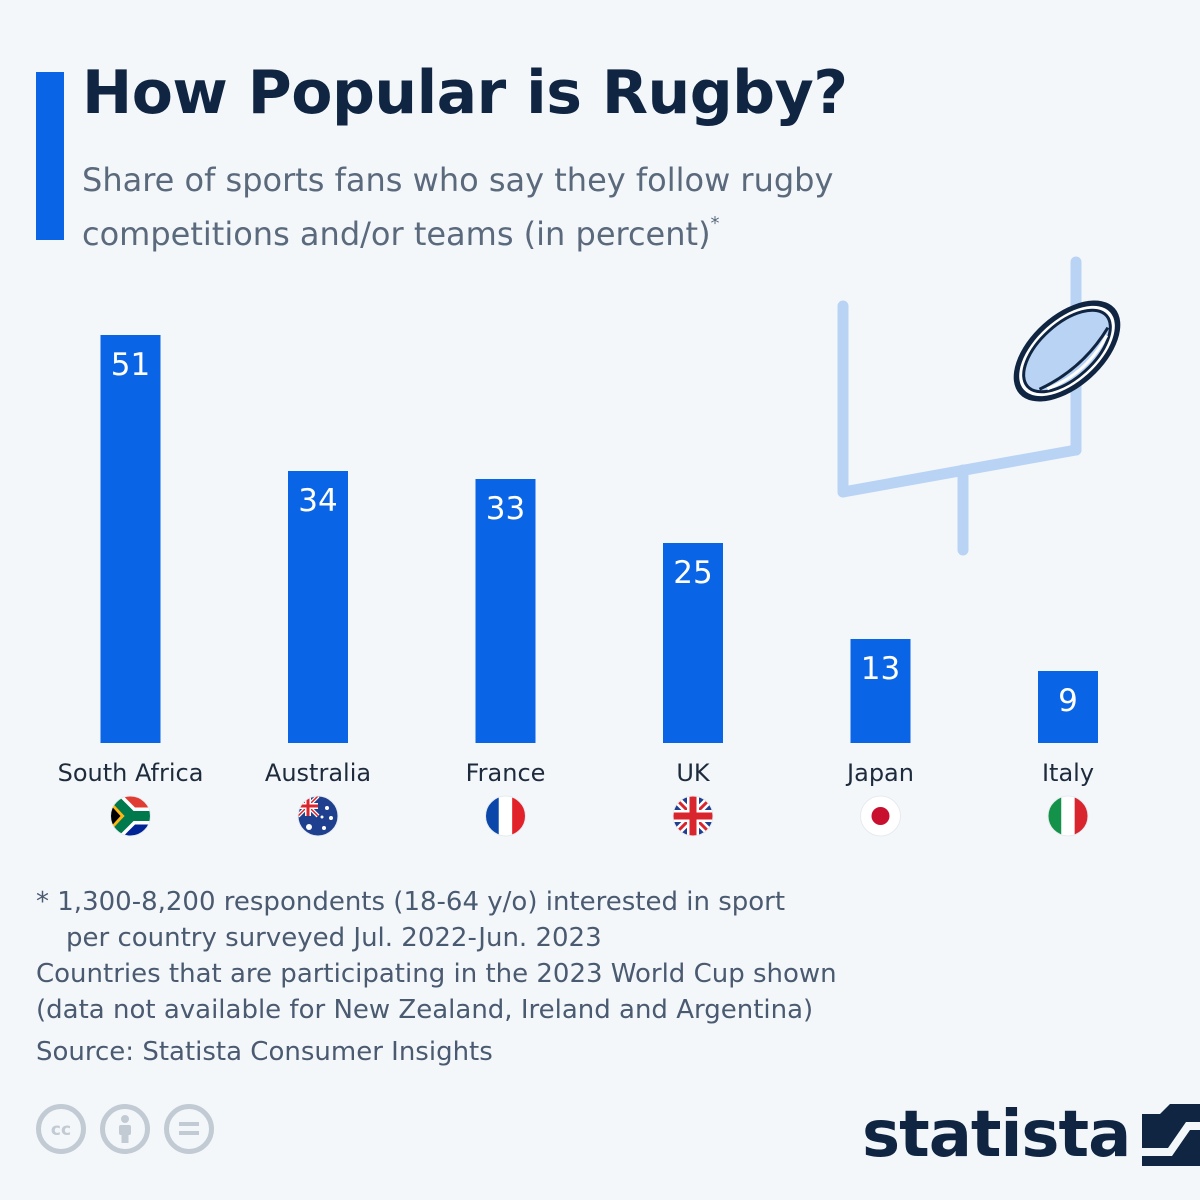  I want to click on uk-flag-icon, so click(693, 816).